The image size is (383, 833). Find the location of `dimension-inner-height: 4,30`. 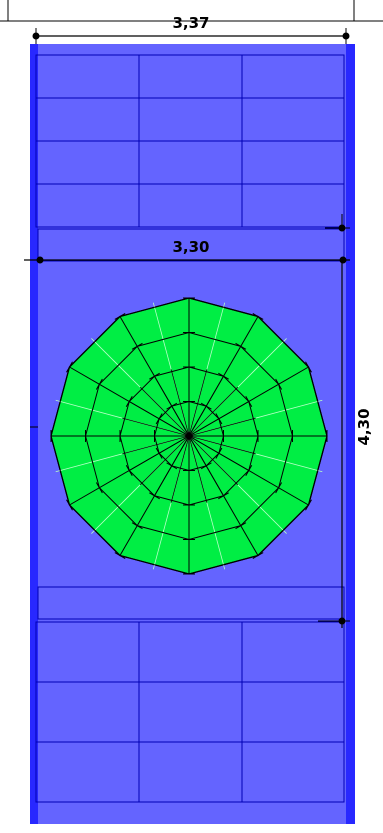

dimension-inner-height: 4,30 is located at coordinates (345, 444).